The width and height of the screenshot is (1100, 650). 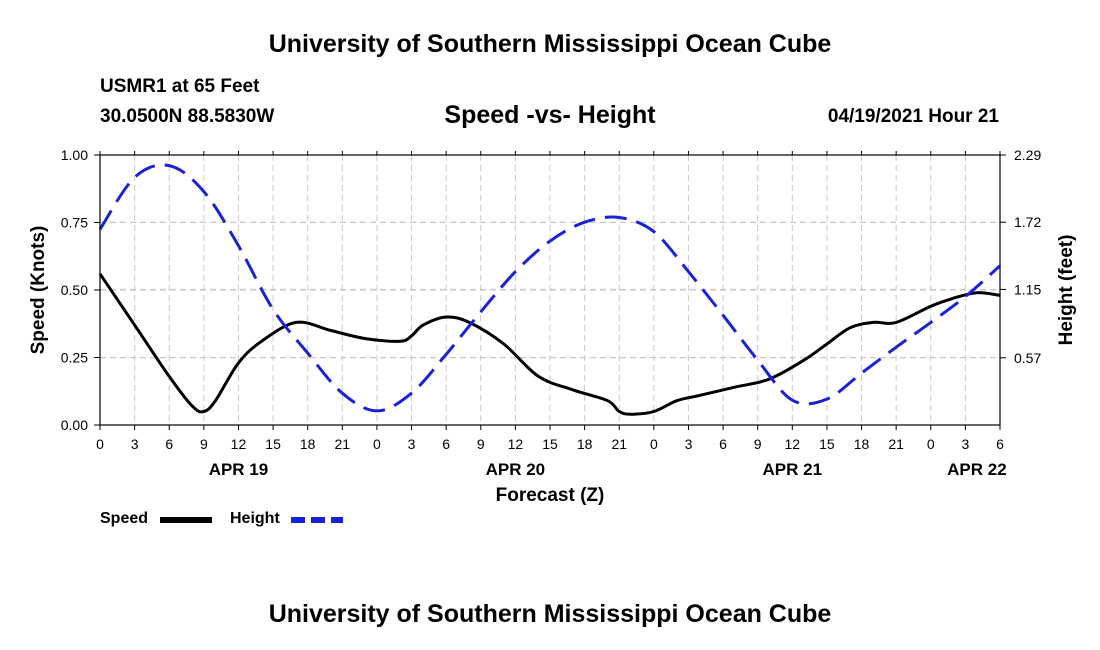 I want to click on station-label: USMR1 at 65 Feet, so click(x=180, y=86).